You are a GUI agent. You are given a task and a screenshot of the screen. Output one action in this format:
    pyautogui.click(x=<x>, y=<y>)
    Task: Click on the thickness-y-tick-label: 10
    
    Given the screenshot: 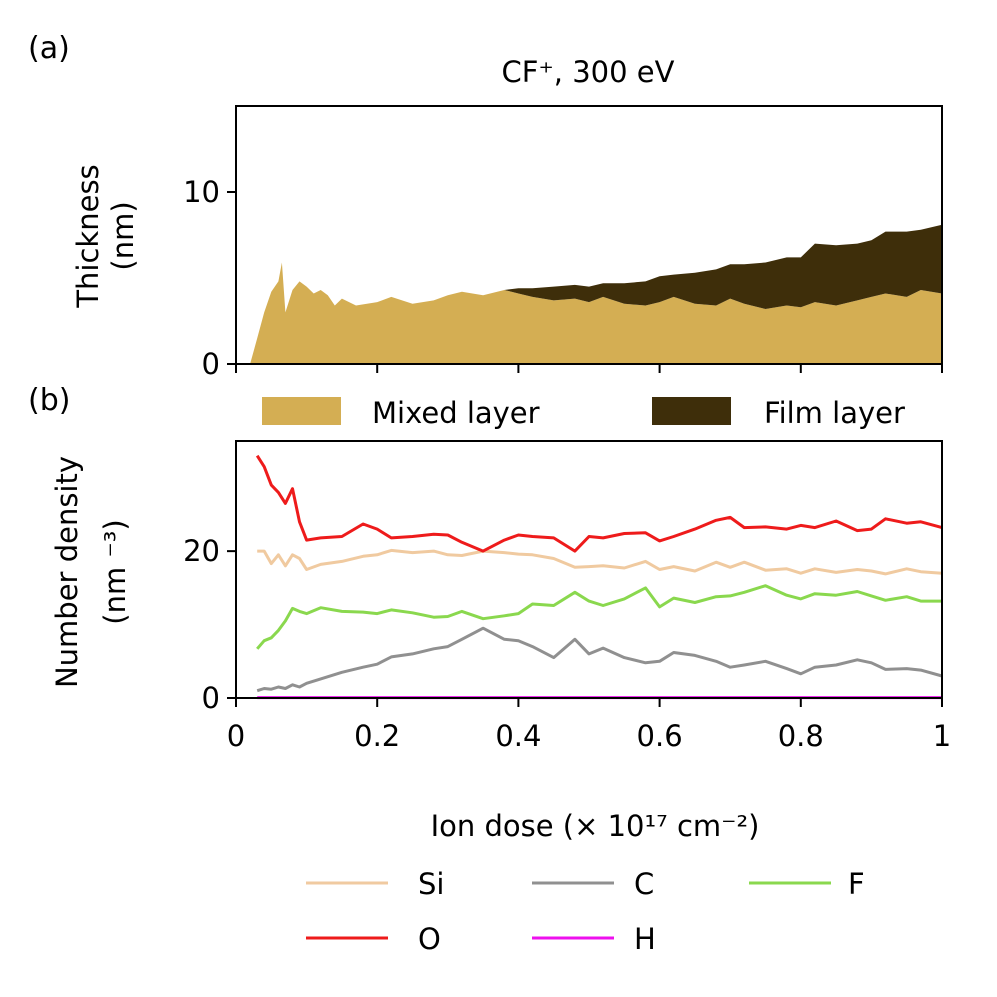 What is the action you would take?
    pyautogui.click(x=201, y=192)
    